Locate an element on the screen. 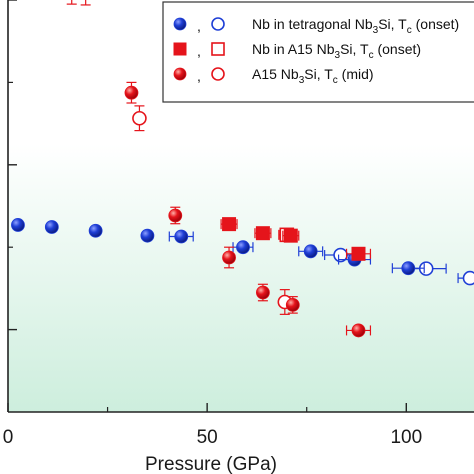 This screenshot has width=474, height=474. x-tick-label: 50 is located at coordinates (207, 437).